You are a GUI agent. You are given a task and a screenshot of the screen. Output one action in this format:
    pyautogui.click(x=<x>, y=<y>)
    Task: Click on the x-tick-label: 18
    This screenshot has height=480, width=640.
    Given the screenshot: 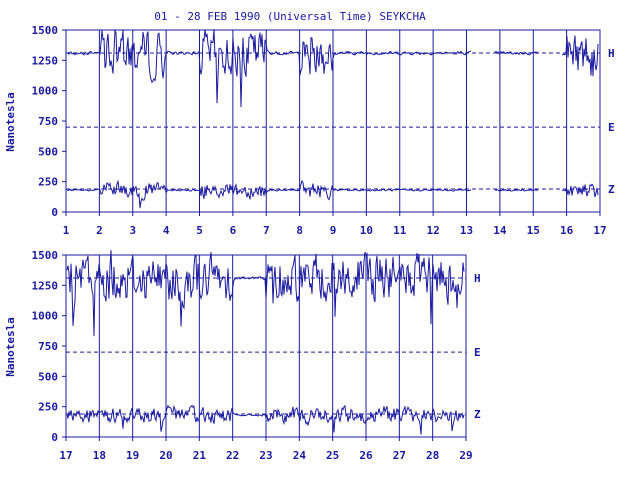 What is the action you would take?
    pyautogui.click(x=99, y=455)
    